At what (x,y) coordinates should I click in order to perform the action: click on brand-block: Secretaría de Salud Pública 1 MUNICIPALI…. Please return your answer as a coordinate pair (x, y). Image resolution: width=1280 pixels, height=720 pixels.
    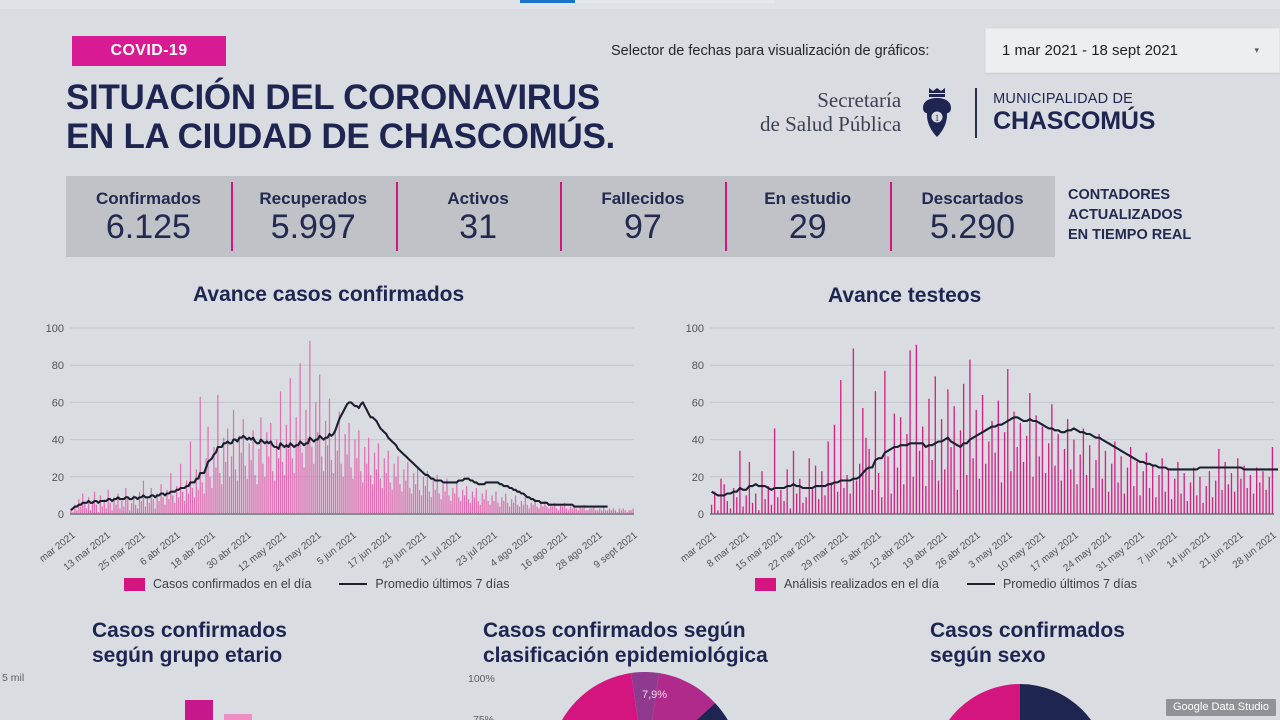
    Looking at the image, I should click on (957, 113).